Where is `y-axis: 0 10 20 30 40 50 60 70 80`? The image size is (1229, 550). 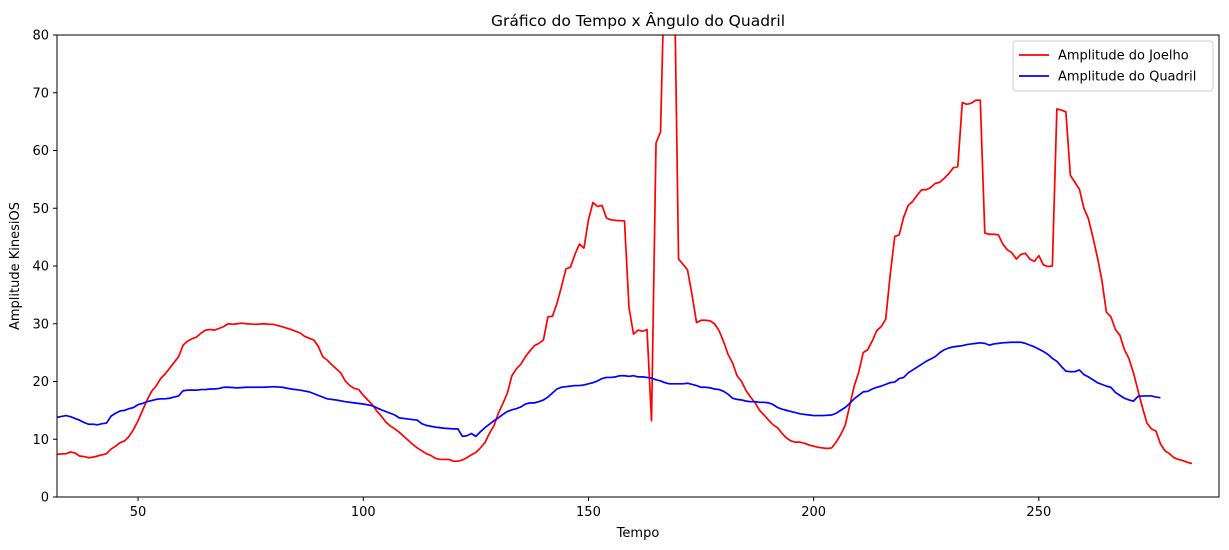 y-axis: 0 10 20 30 40 50 60 70 80 is located at coordinates (44, 267).